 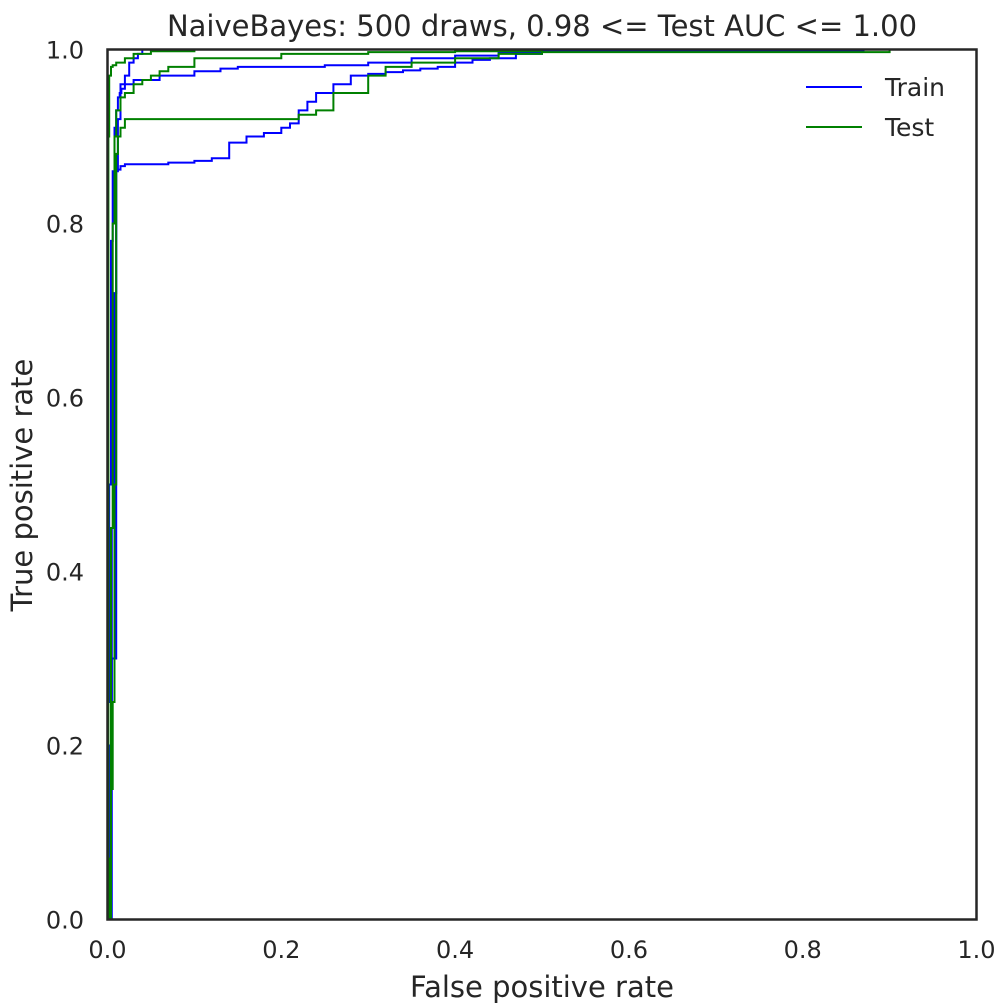 I want to click on legend-label-test: Test, so click(x=909, y=127).